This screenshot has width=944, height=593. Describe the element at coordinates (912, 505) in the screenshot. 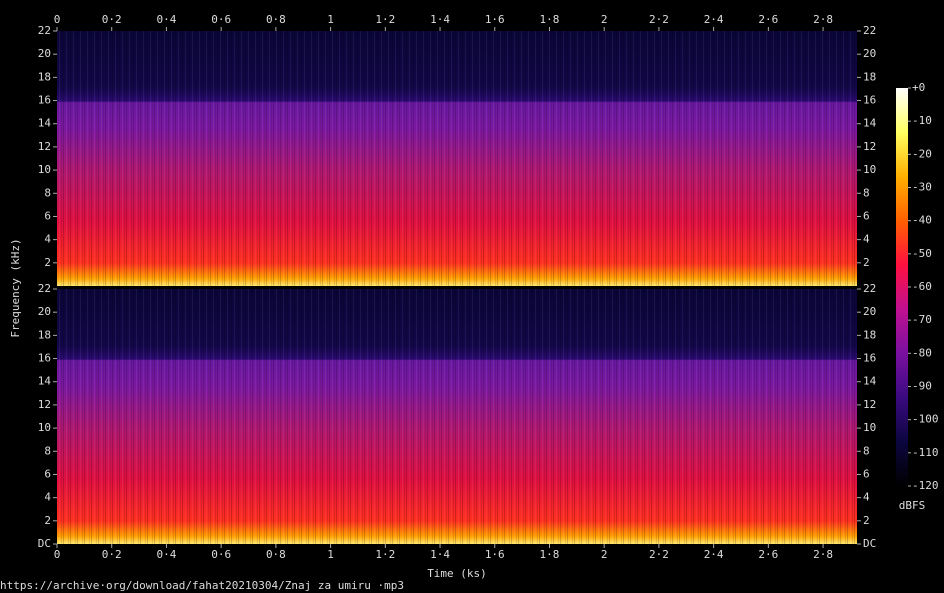

I see `colorbar-label: dBFS` at that location.